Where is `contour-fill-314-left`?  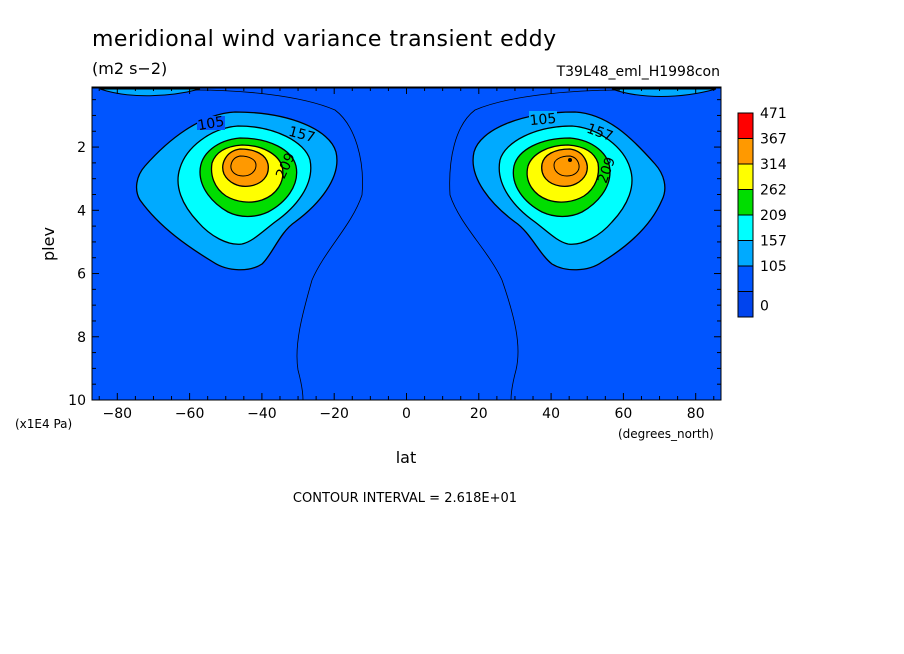
contour-fill-314-left is located at coordinates (245, 168).